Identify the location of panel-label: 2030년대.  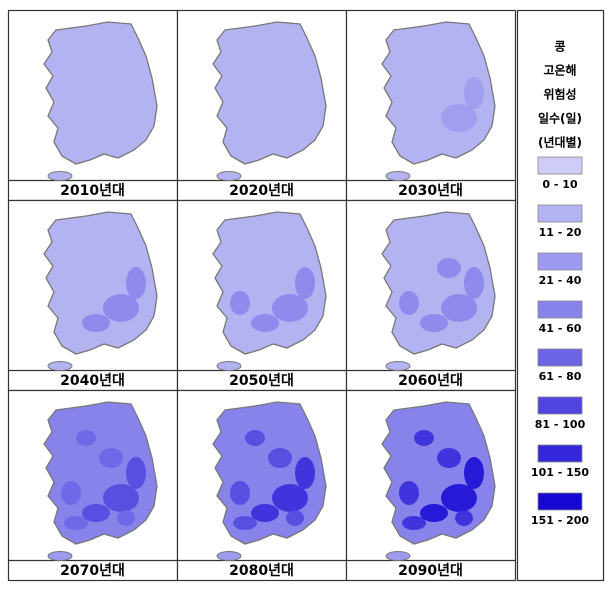
(430, 191).